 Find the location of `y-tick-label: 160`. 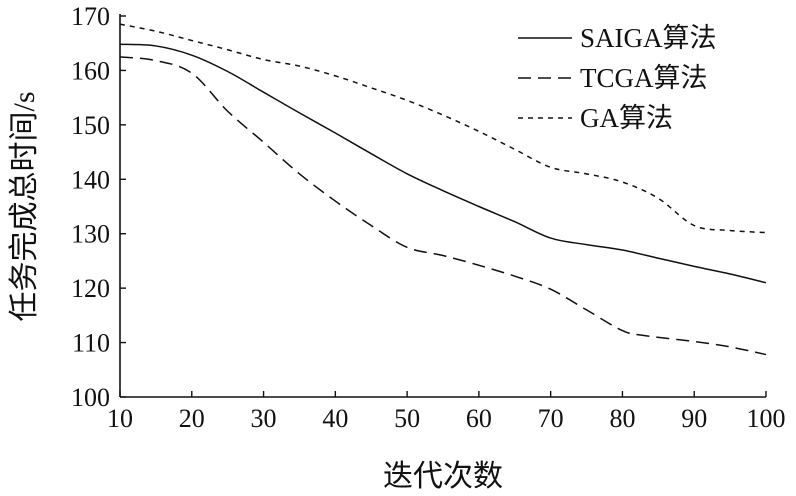

y-tick-label: 160 is located at coordinates (90, 70).